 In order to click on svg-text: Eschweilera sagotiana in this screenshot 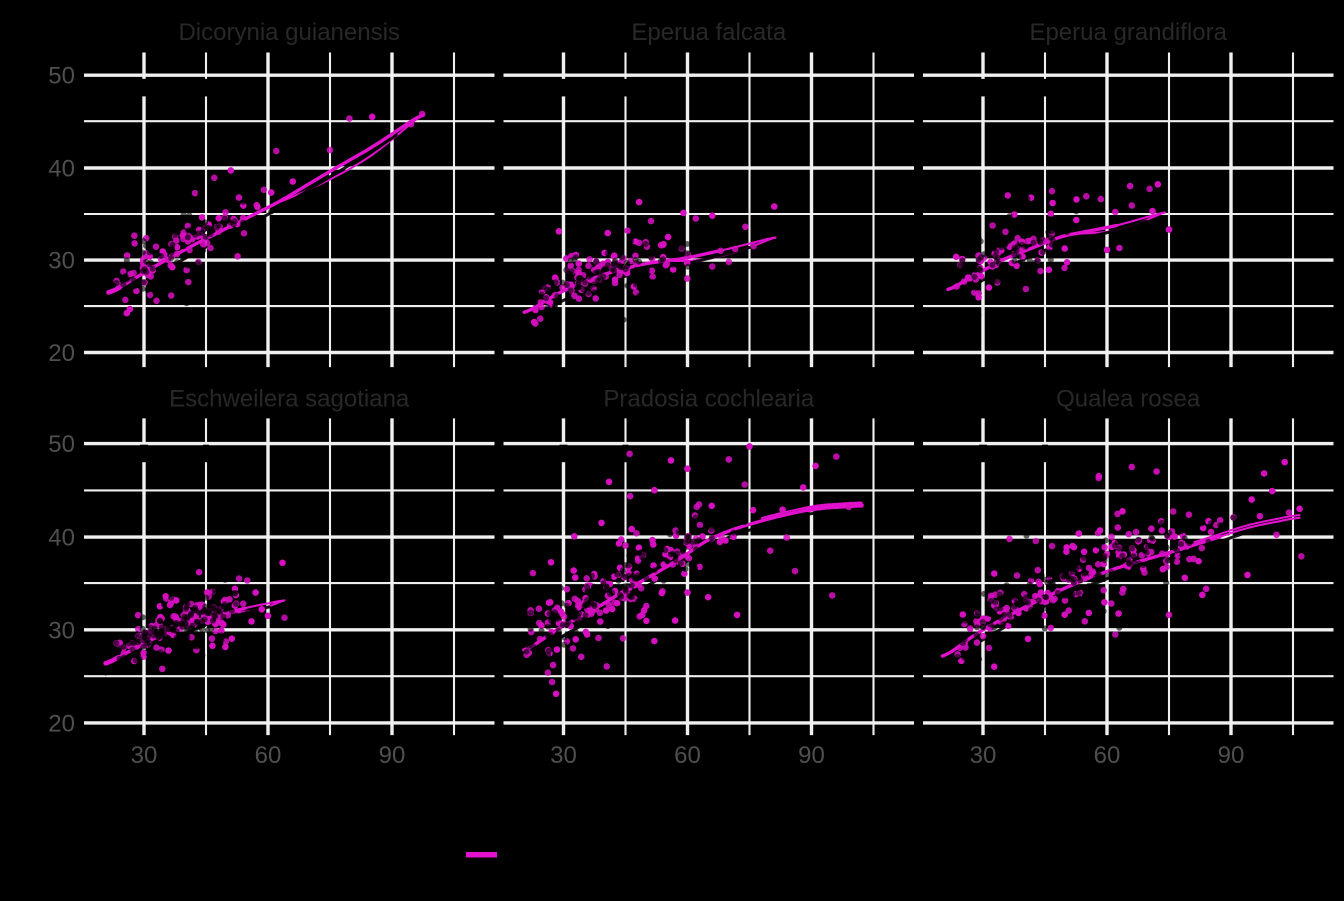, I will do `click(289, 399)`.